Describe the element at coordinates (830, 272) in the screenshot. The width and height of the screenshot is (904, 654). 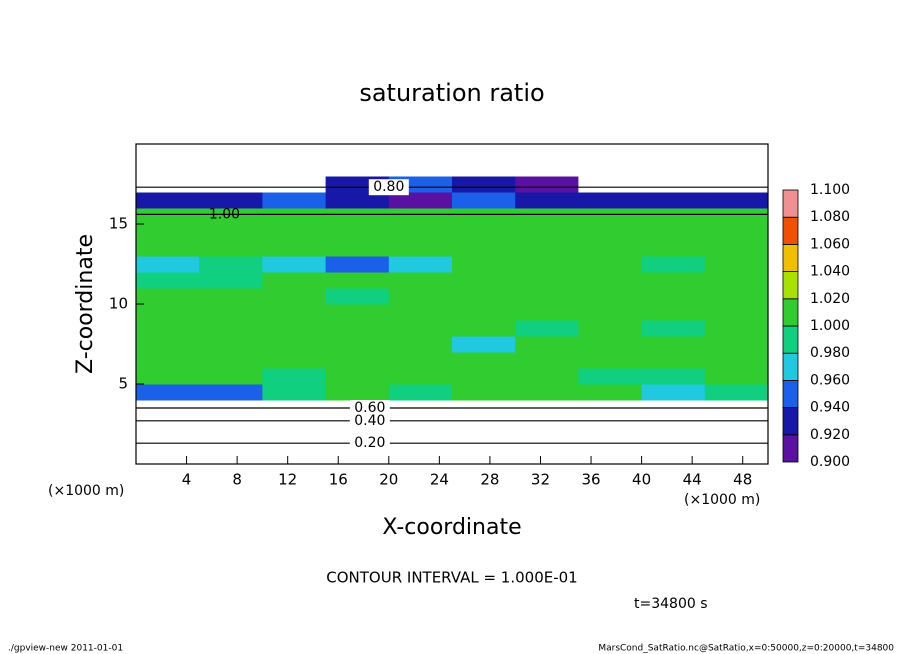
I see `colorbar-label: 1.040` at that location.